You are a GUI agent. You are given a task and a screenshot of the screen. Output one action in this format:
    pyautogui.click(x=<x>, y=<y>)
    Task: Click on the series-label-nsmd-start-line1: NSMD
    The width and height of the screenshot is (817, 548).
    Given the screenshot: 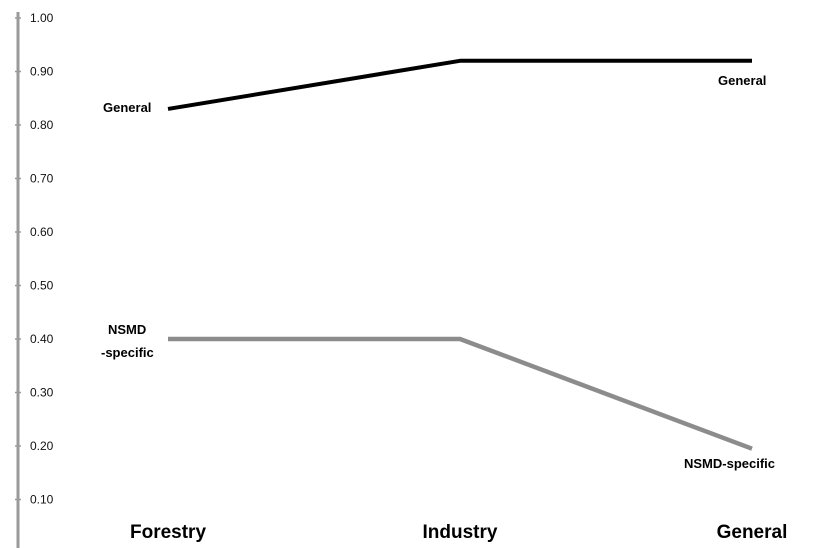 What is the action you would take?
    pyautogui.click(x=127, y=329)
    